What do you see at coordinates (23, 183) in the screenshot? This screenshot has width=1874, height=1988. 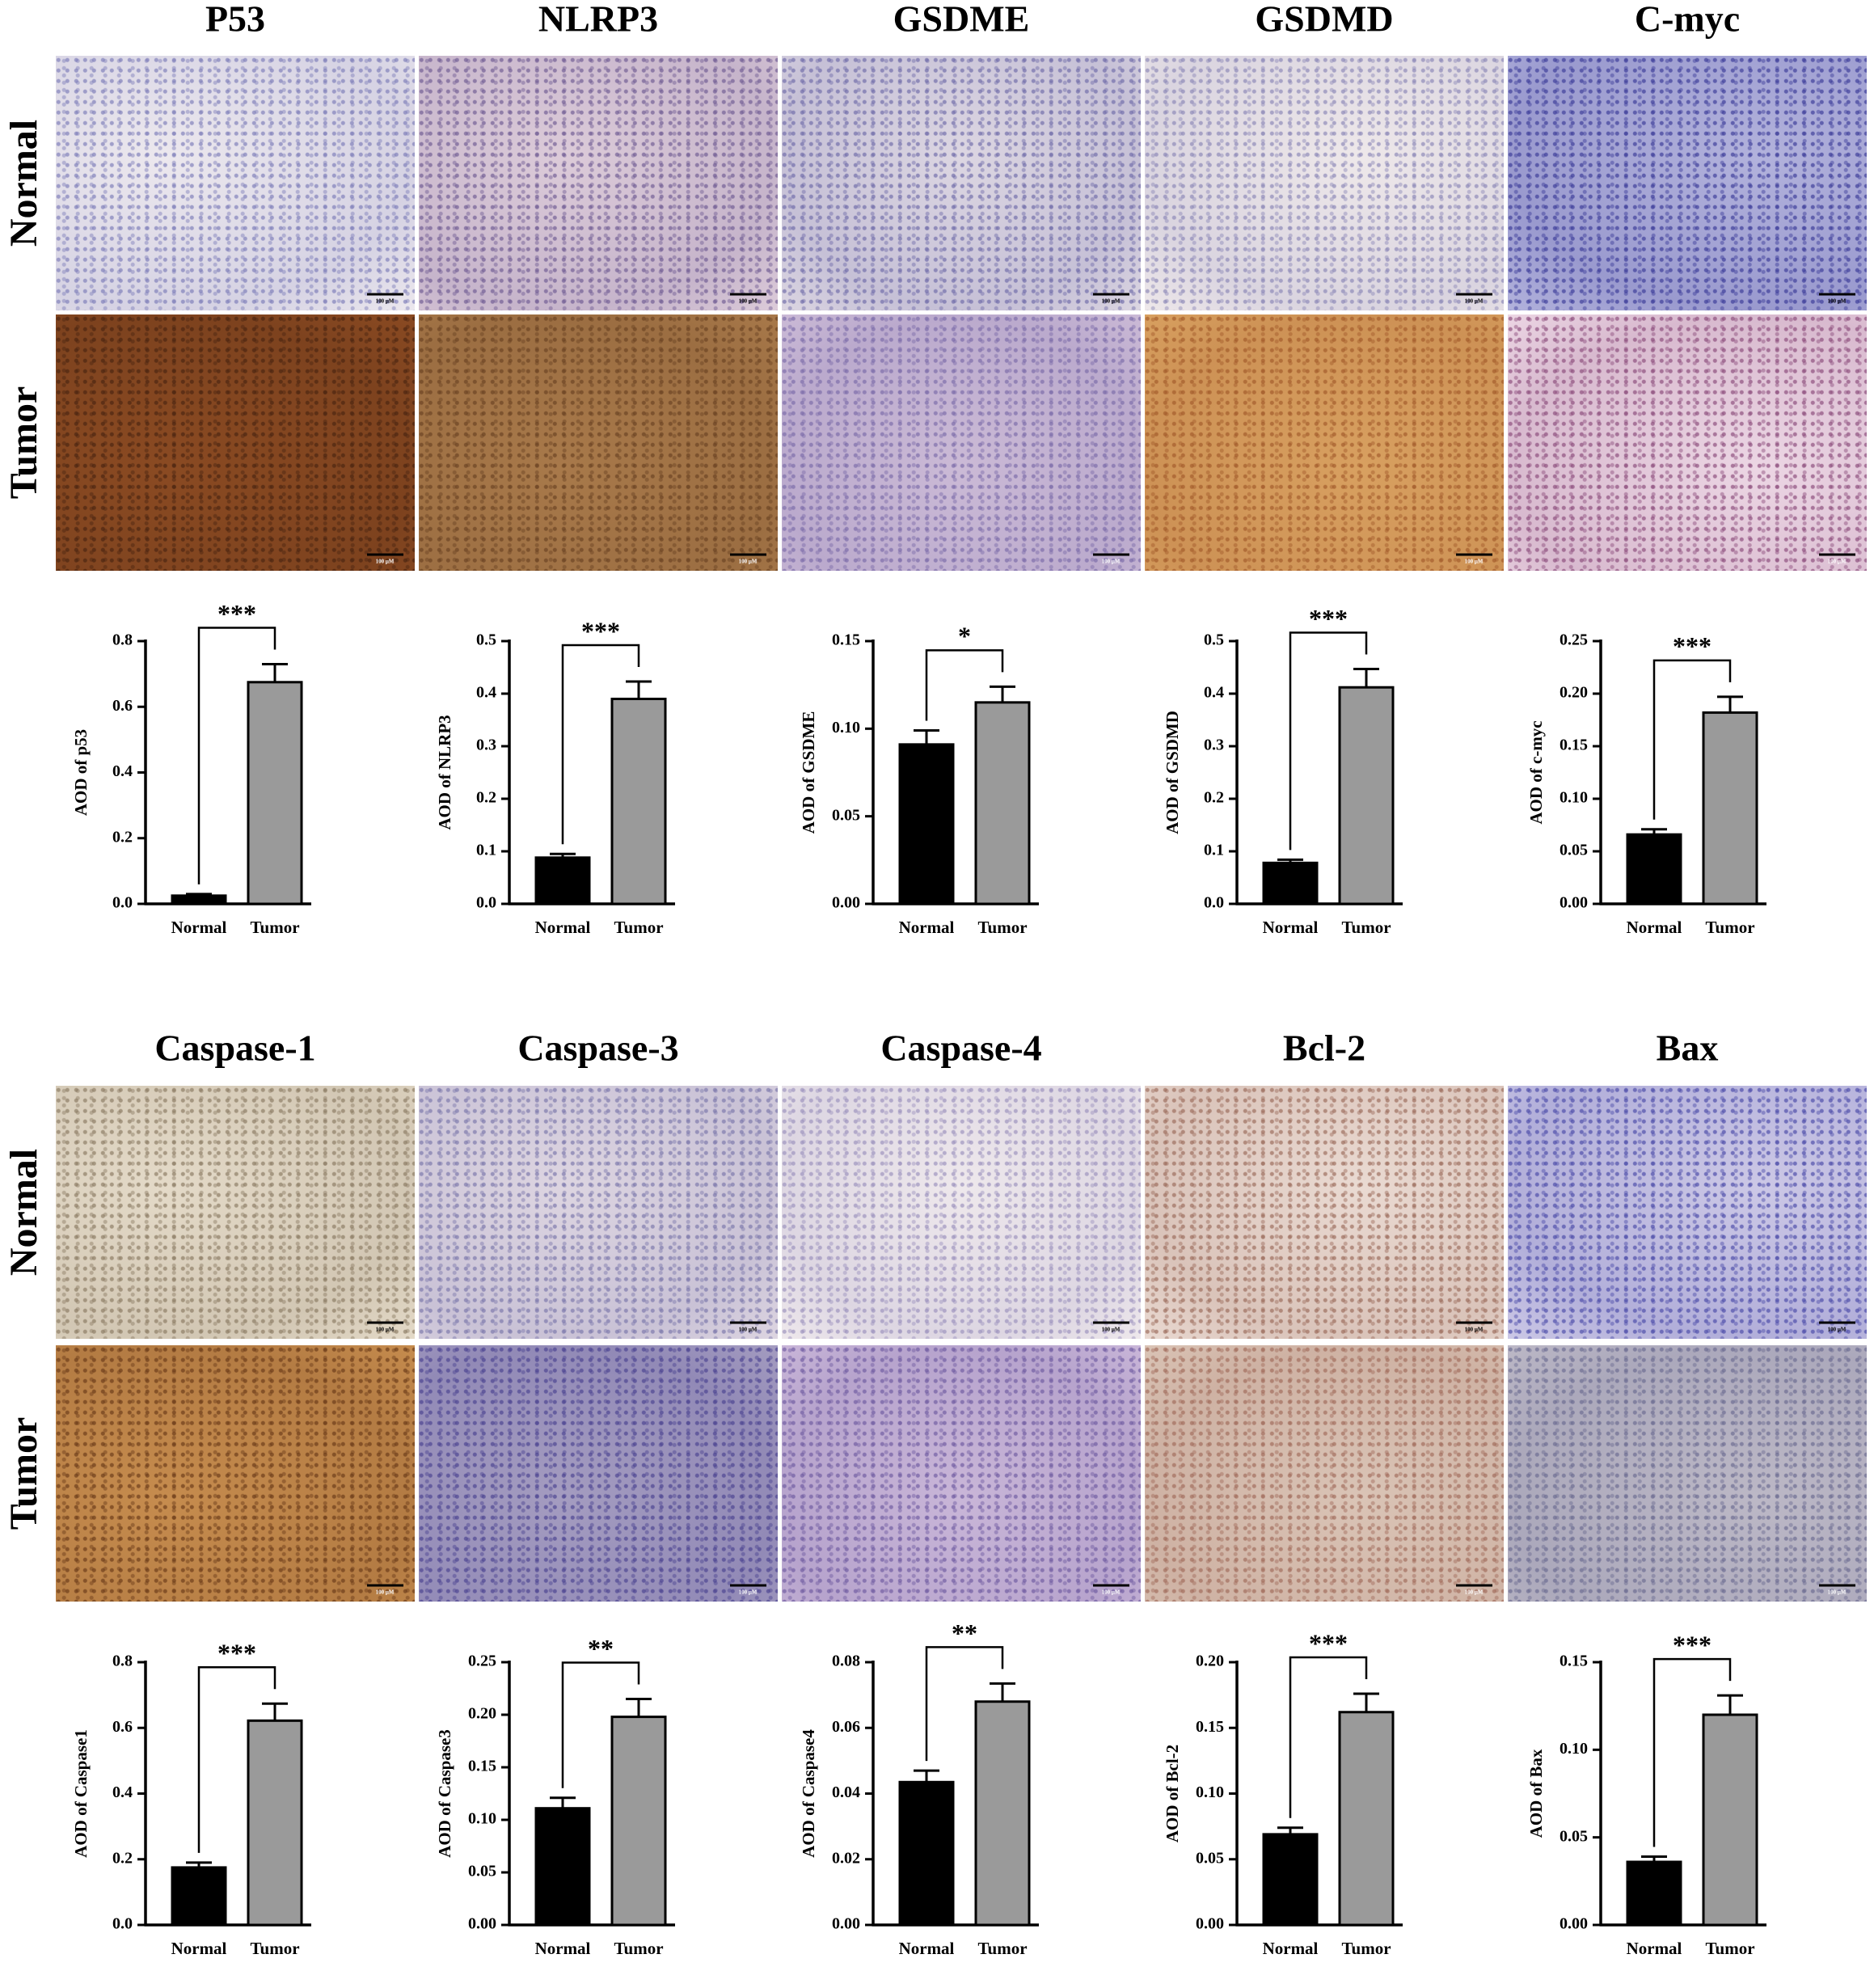 I see `row-label: Normal` at bounding box center [23, 183].